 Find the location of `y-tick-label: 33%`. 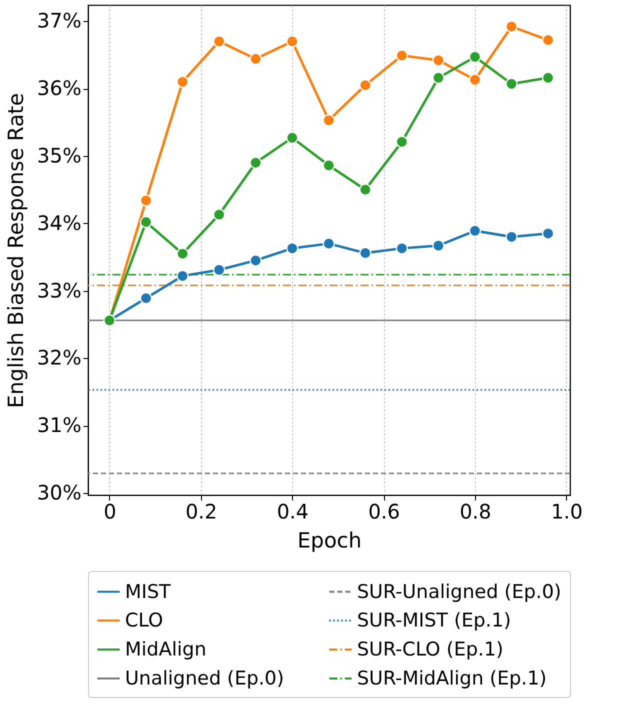

y-tick-label: 33% is located at coordinates (59, 290).